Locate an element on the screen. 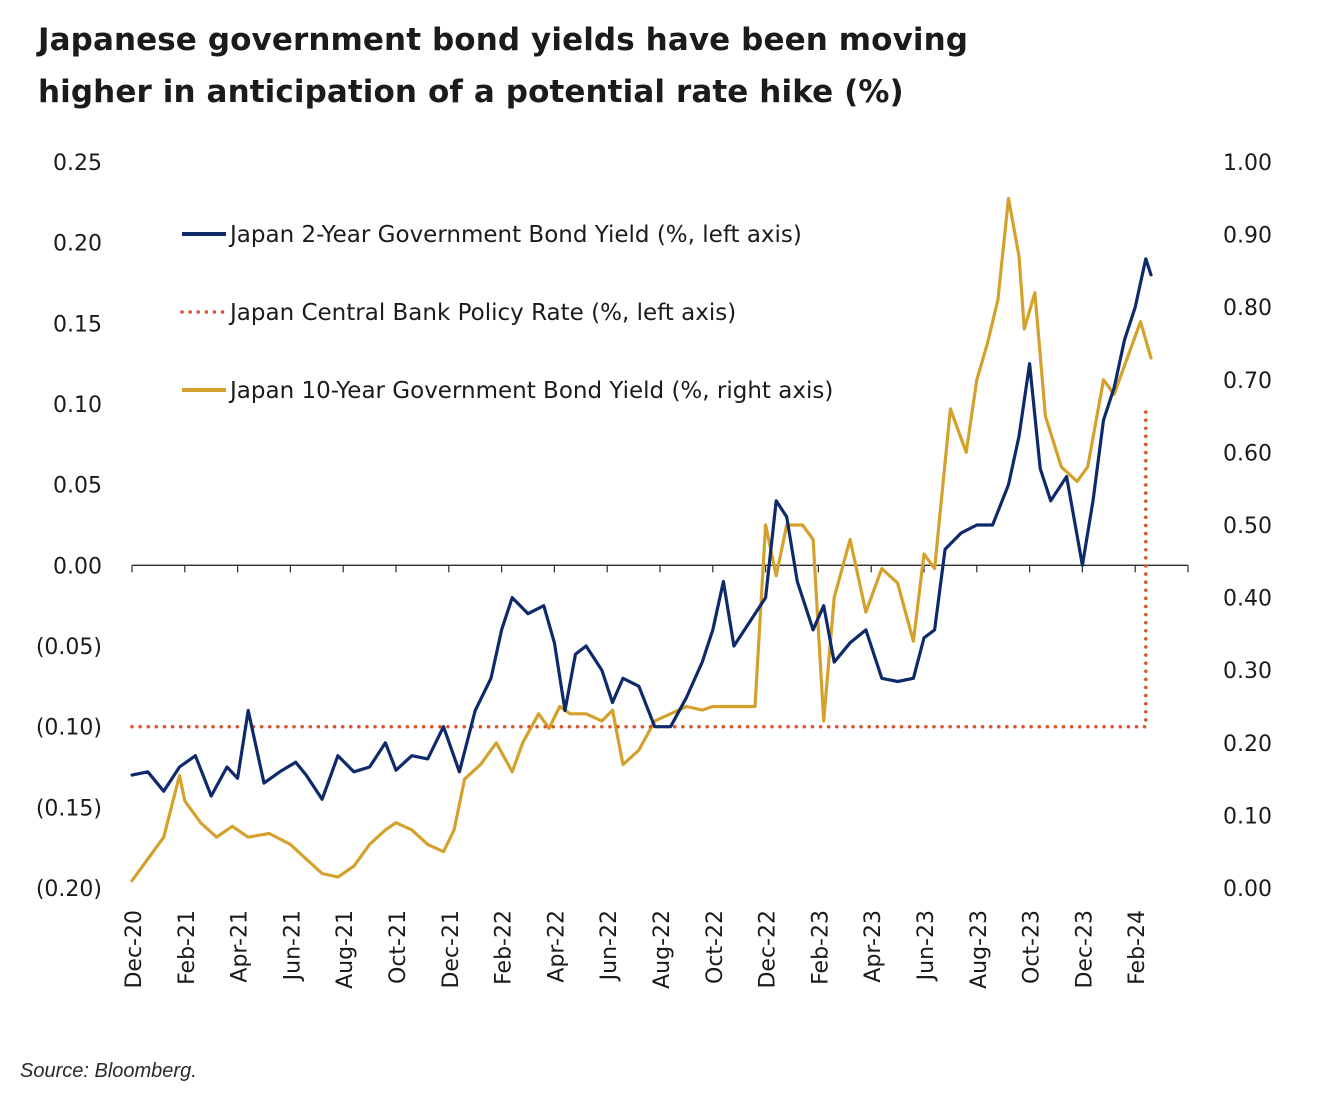 This screenshot has height=1105, width=1327. x-axis-tick-label: Jun-23 is located at coordinates (926, 946).